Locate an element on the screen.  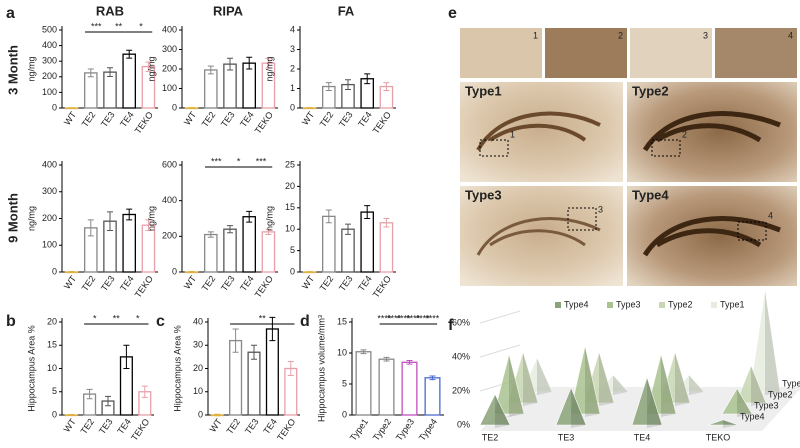
x-tick-label: Type2 is located at coordinates (382, 430).